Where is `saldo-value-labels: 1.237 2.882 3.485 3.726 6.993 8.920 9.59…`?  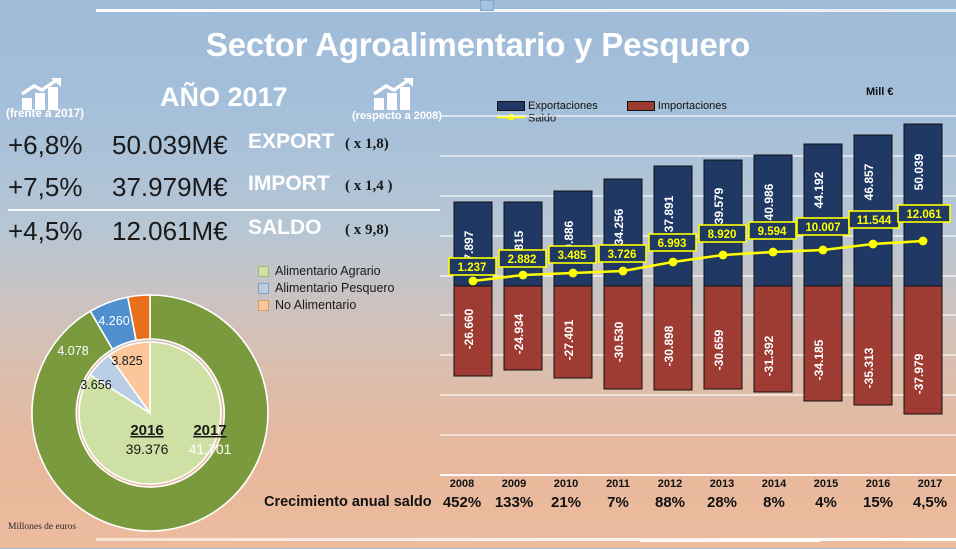 saldo-value-labels: 1.237 2.882 3.485 3.726 6.993 8.920 9.59… is located at coordinates (699, 240).